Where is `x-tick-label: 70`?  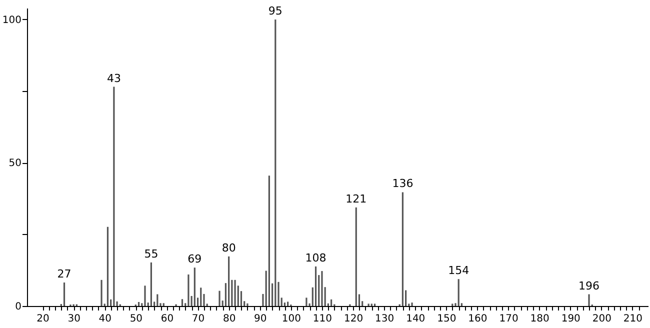
x-tick-label: 70 is located at coordinates (198, 319).